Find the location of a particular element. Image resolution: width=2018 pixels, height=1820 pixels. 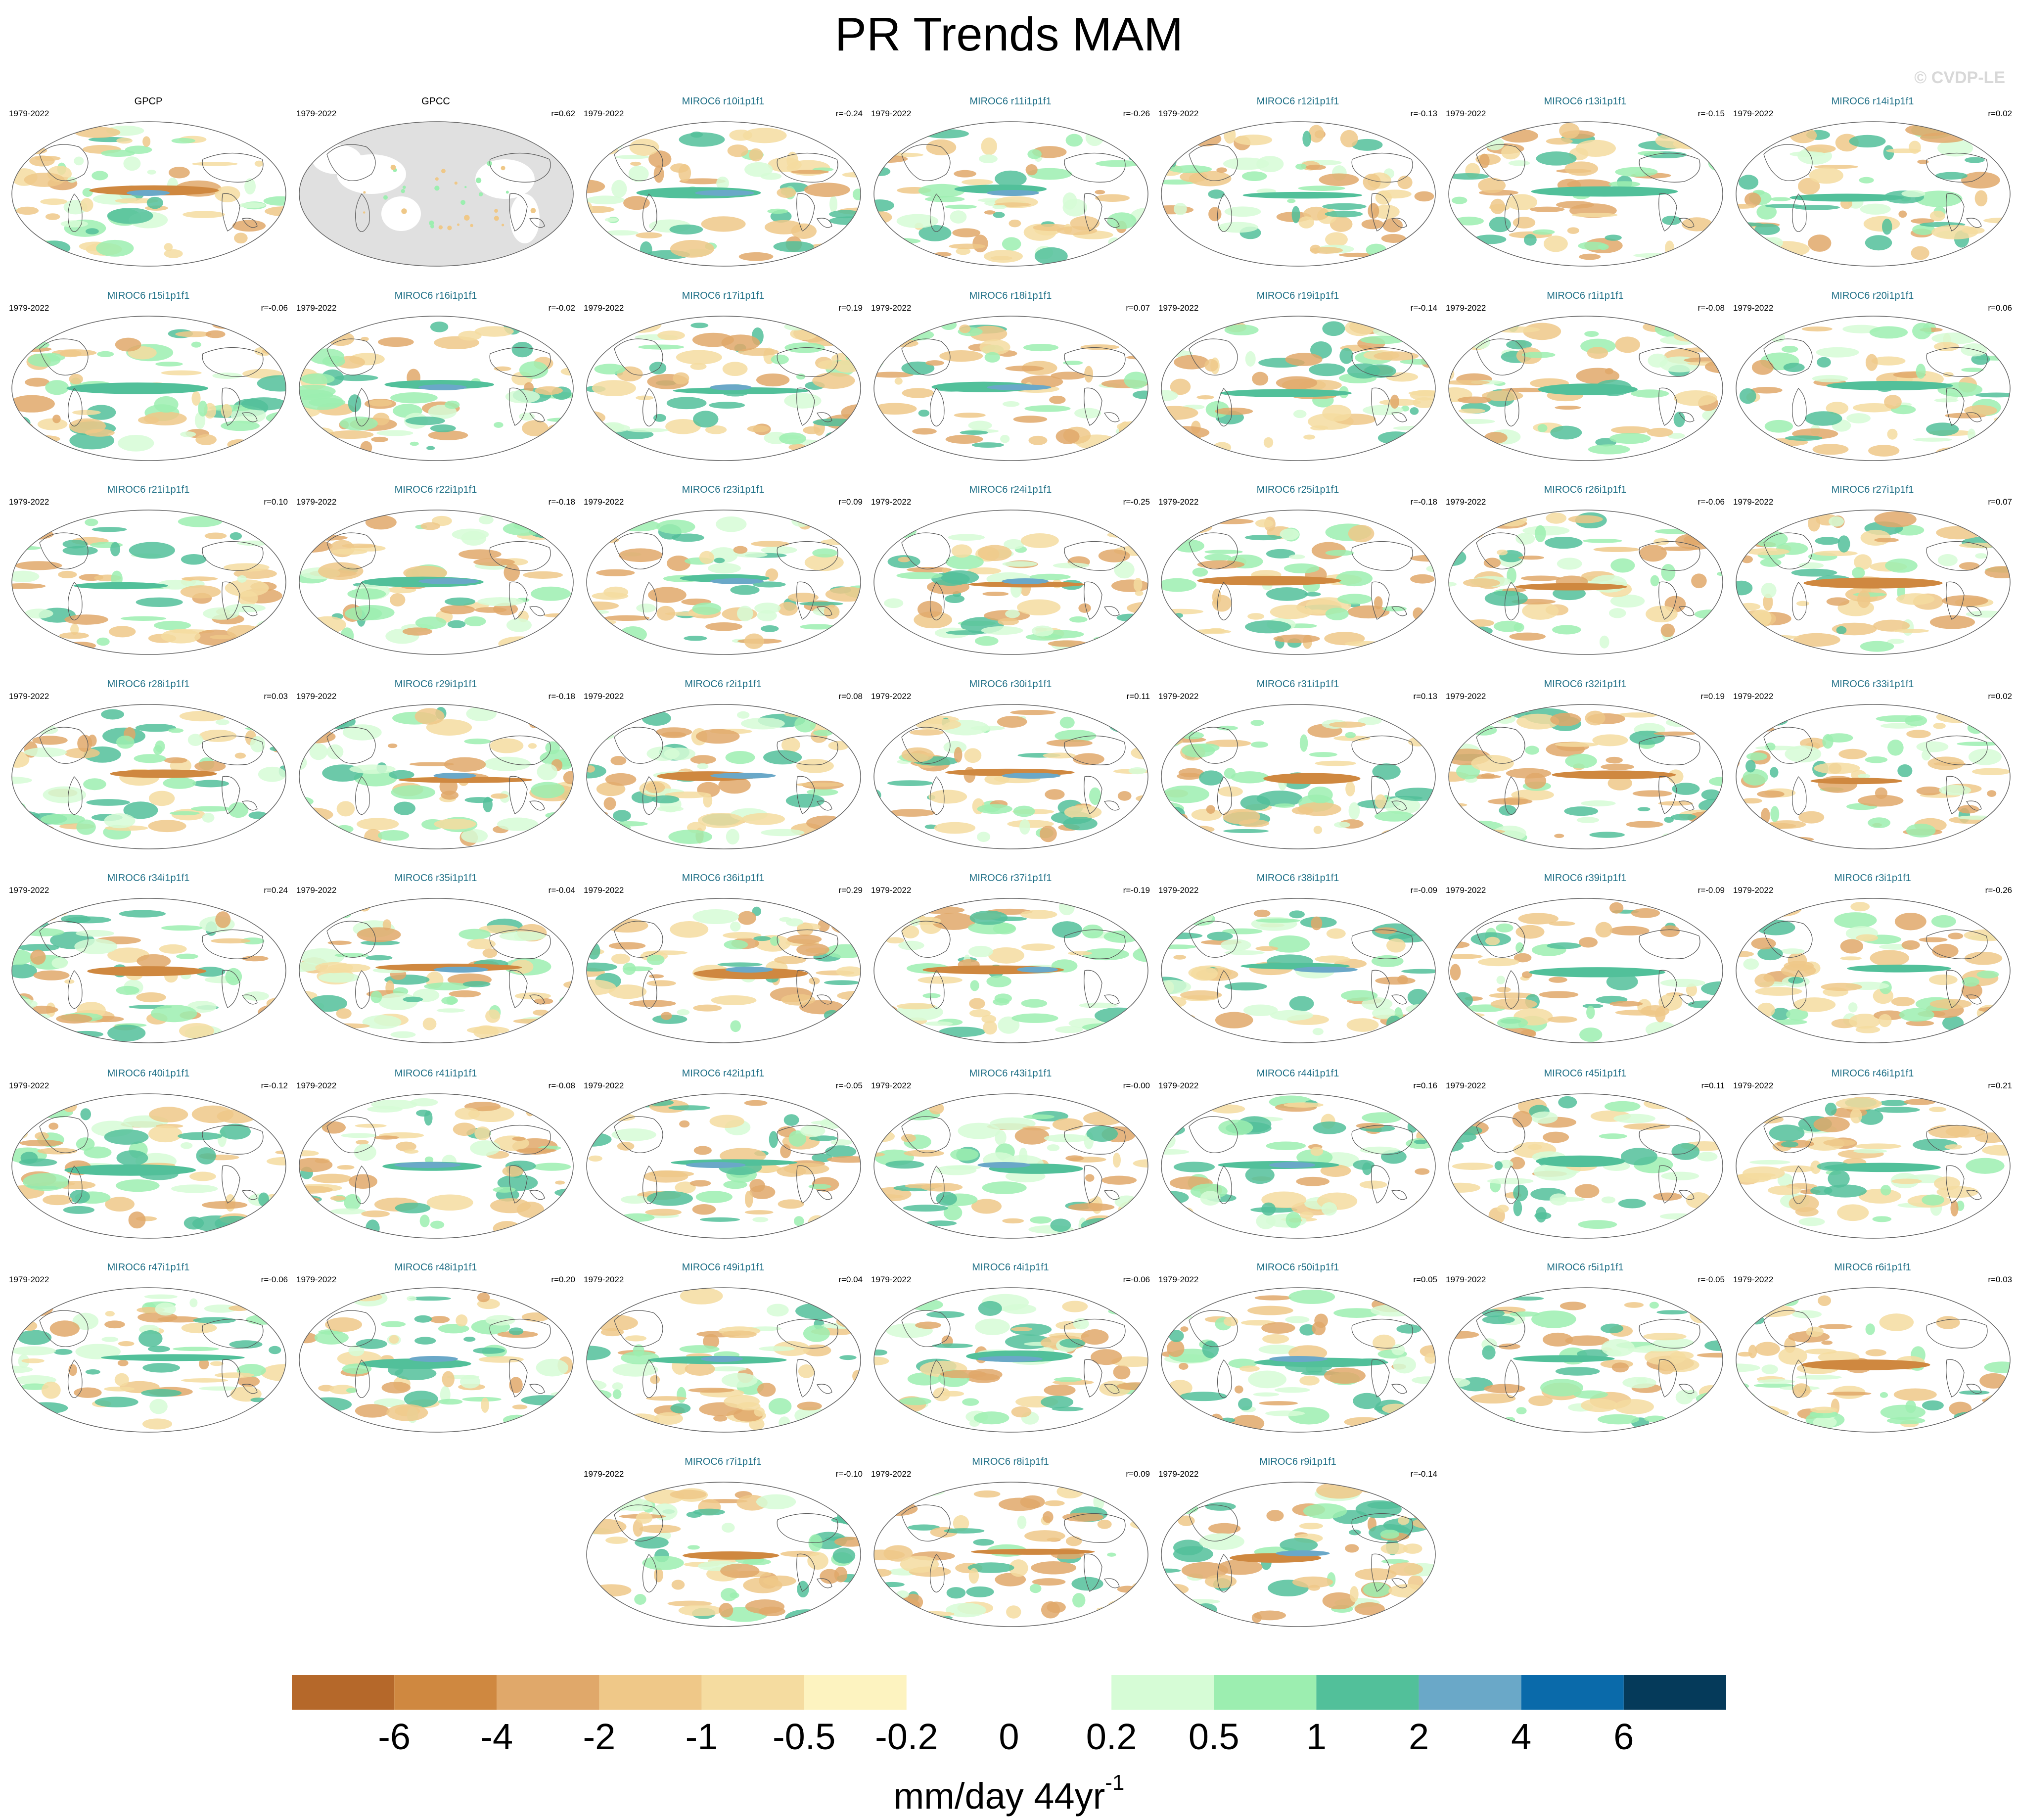

map-panel: MIROC6 r42i1p1f1 1979-2022 r=-0.05 is located at coordinates (723, 1160).